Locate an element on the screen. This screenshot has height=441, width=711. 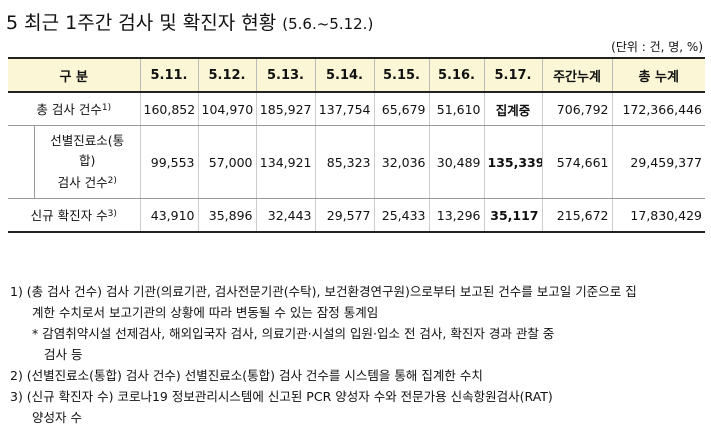
unit-note: (단위 : 건, 명, %) is located at coordinates (657, 47).